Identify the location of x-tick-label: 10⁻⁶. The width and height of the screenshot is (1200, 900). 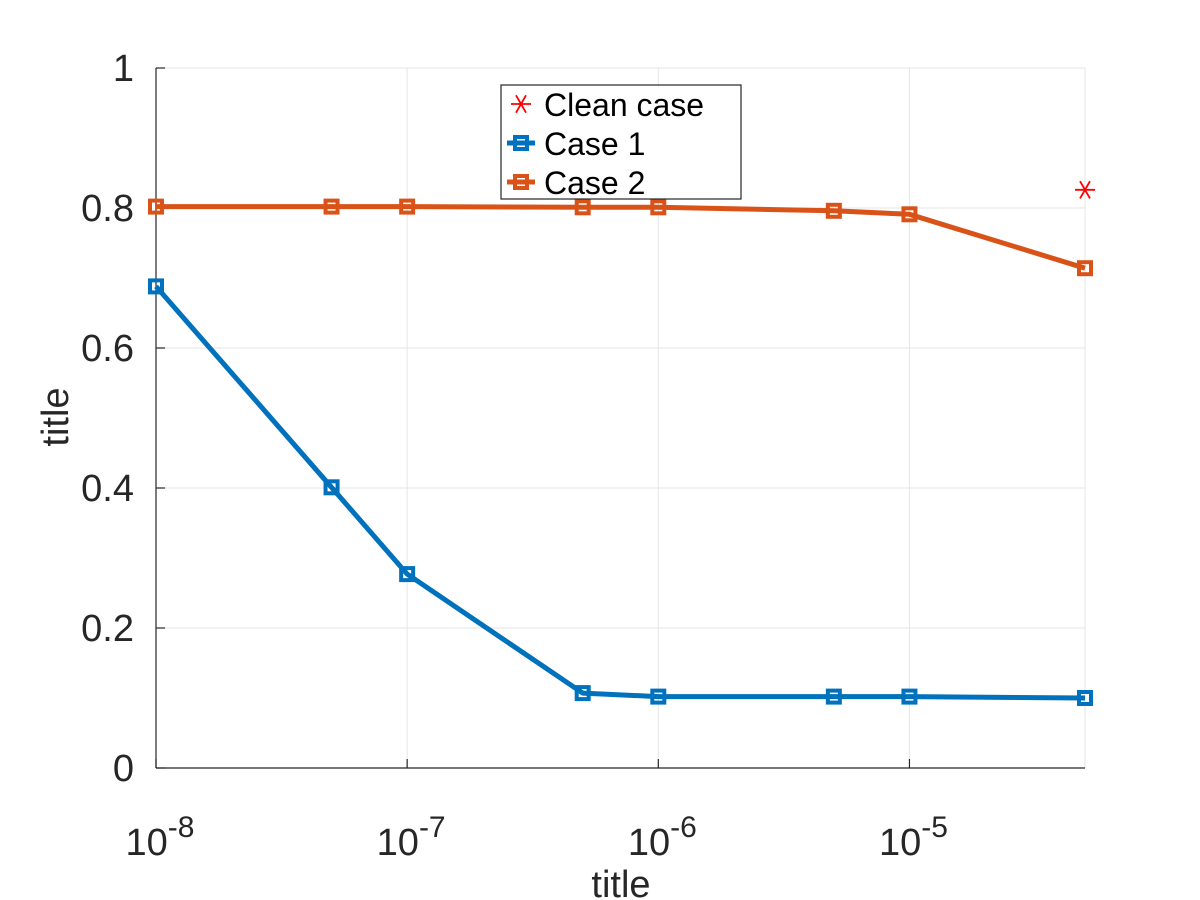
(662, 837).